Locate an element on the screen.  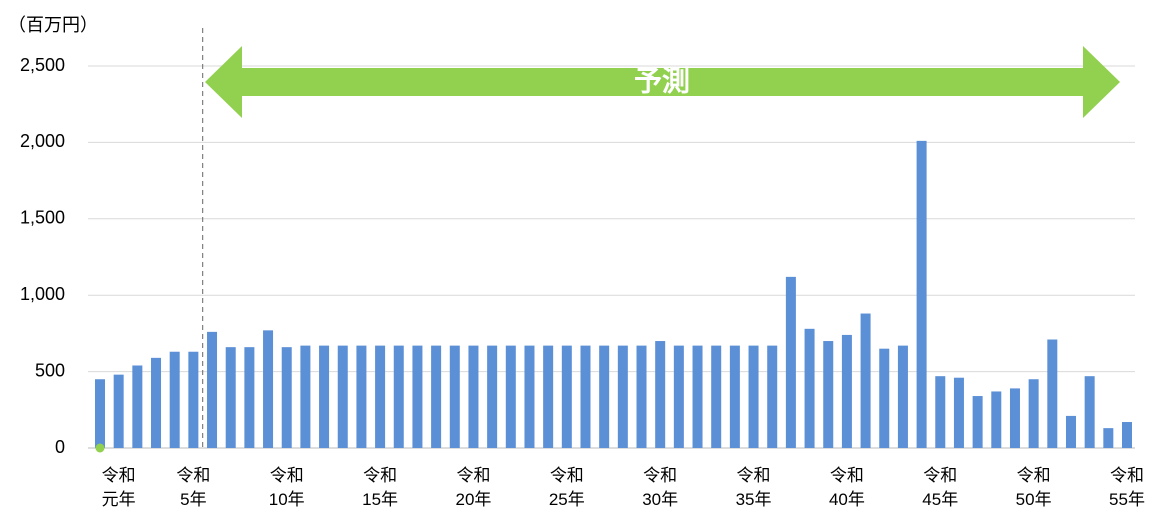
x-tick-label: 令和 30年 is located at coordinates (660, 487).